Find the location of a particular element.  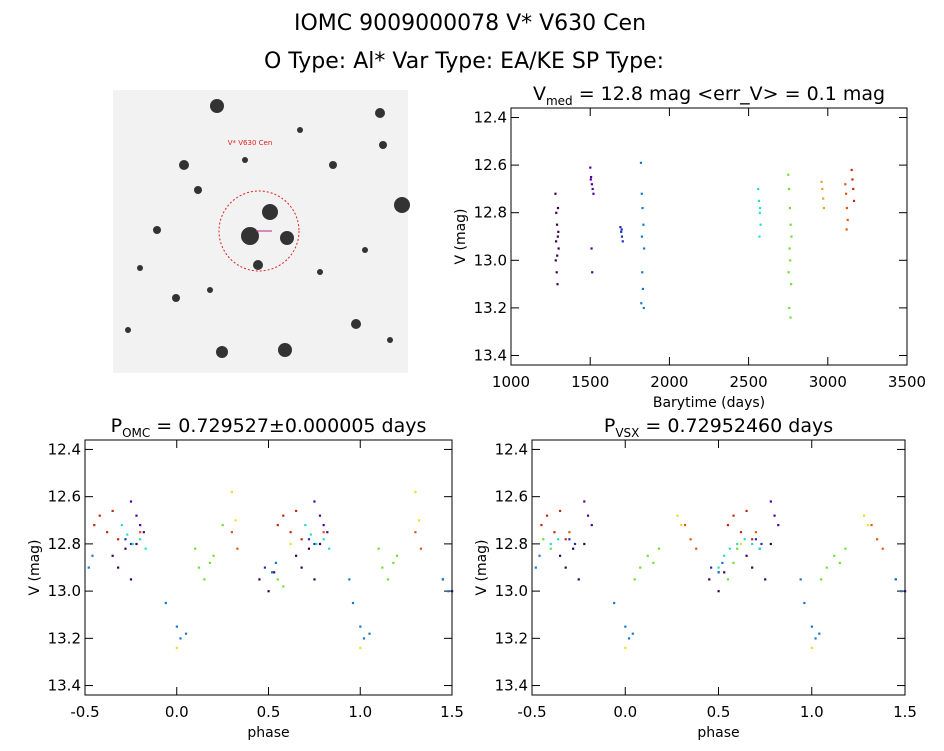

x-axis-label: Barytime (days) is located at coordinates (709, 403).